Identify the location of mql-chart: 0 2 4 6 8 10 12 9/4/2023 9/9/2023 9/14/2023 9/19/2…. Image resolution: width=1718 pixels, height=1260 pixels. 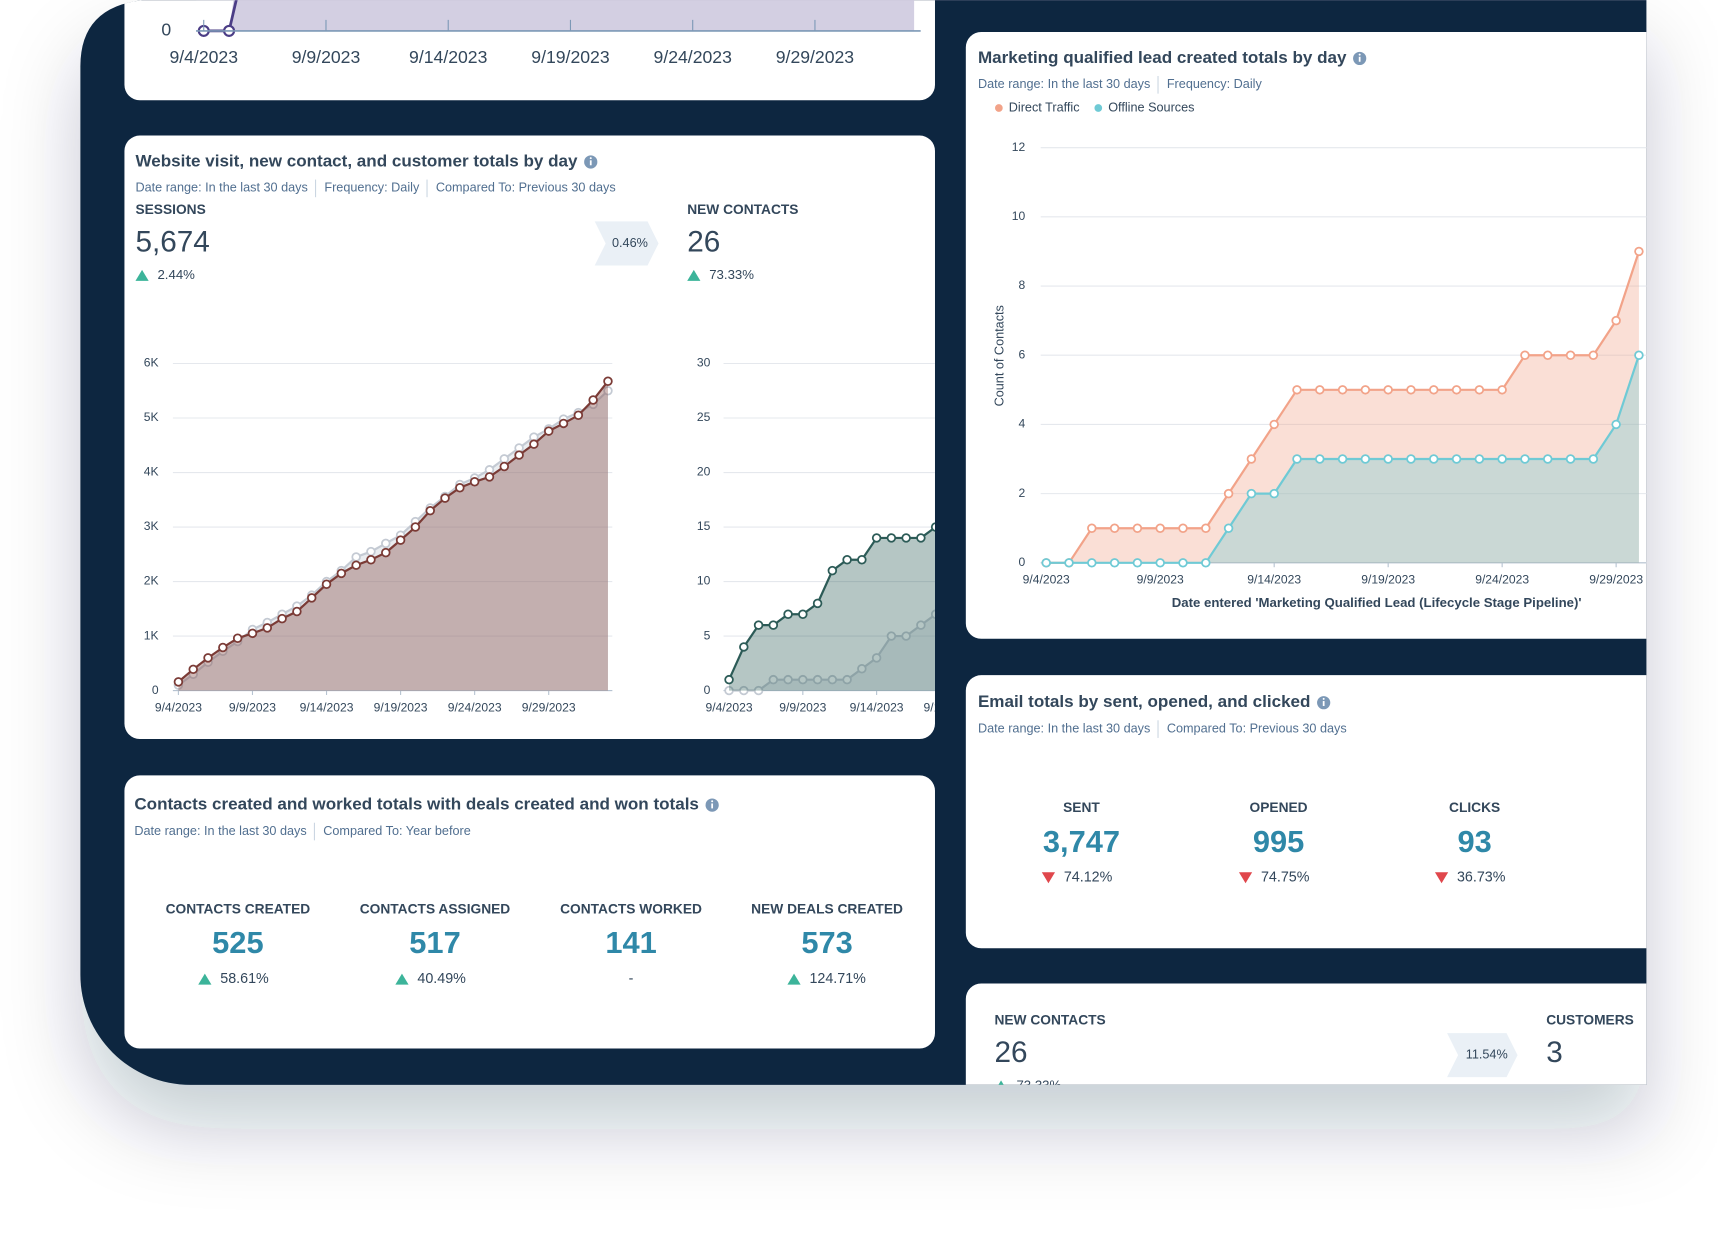
(1329, 363).